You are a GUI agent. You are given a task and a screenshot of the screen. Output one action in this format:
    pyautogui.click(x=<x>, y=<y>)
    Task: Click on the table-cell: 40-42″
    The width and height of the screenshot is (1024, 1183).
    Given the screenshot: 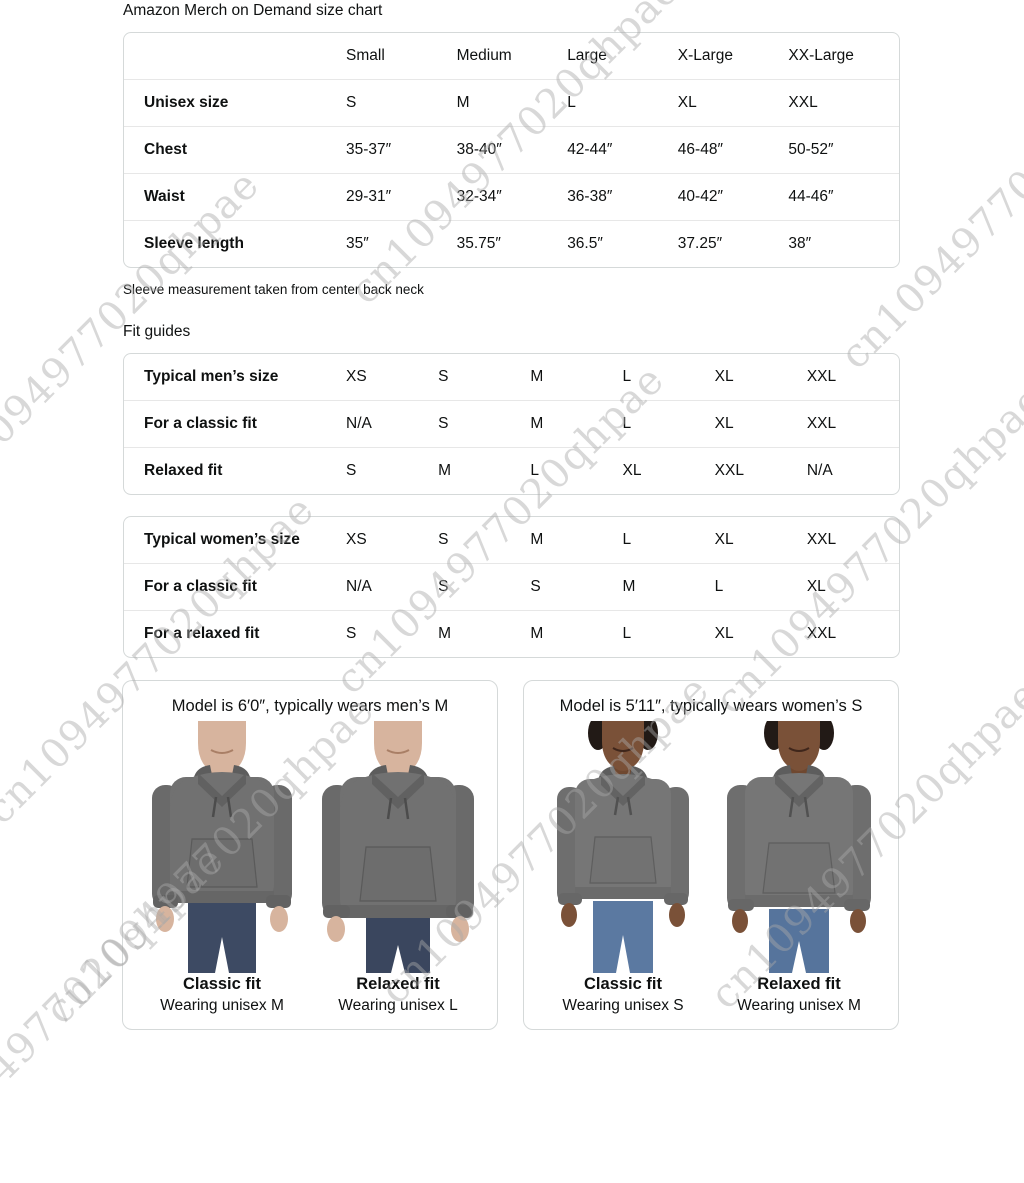 What is the action you would take?
    pyautogui.click(x=700, y=196)
    